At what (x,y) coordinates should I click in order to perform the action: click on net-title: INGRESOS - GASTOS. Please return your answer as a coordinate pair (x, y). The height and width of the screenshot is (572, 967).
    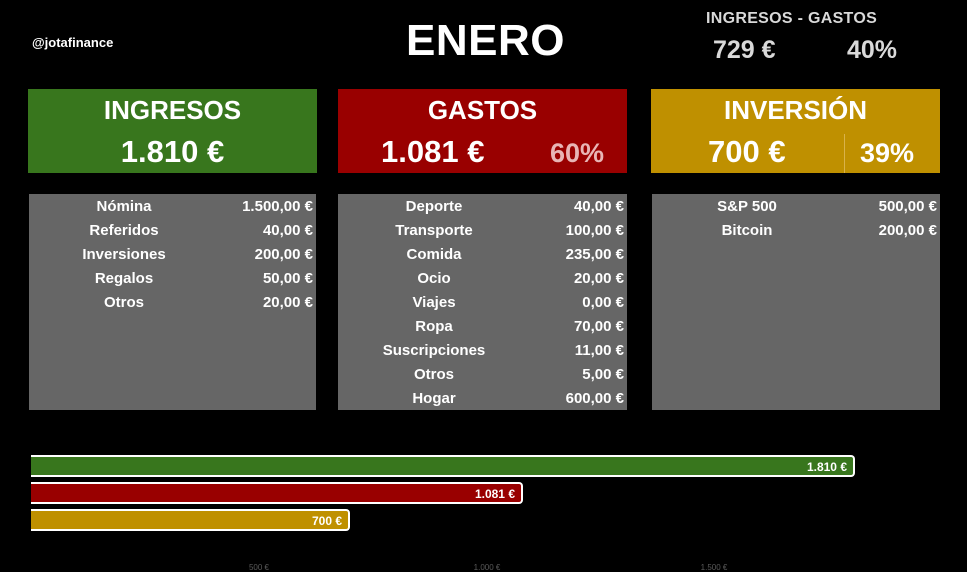
    Looking at the image, I should click on (792, 18).